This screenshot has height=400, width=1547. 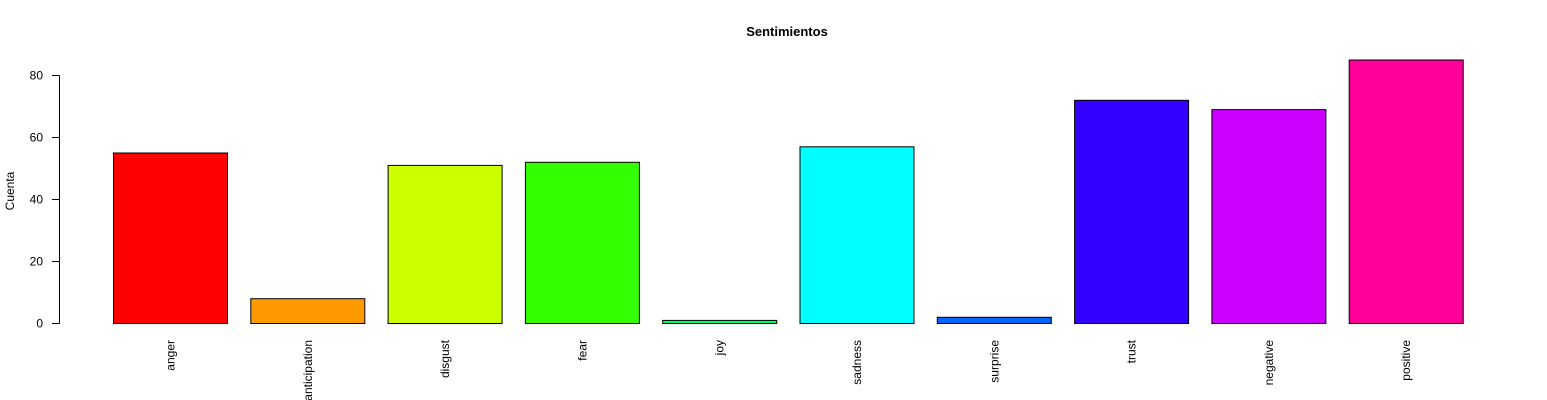 What do you see at coordinates (37, 76) in the screenshot?
I see `y-tick-label: 80` at bounding box center [37, 76].